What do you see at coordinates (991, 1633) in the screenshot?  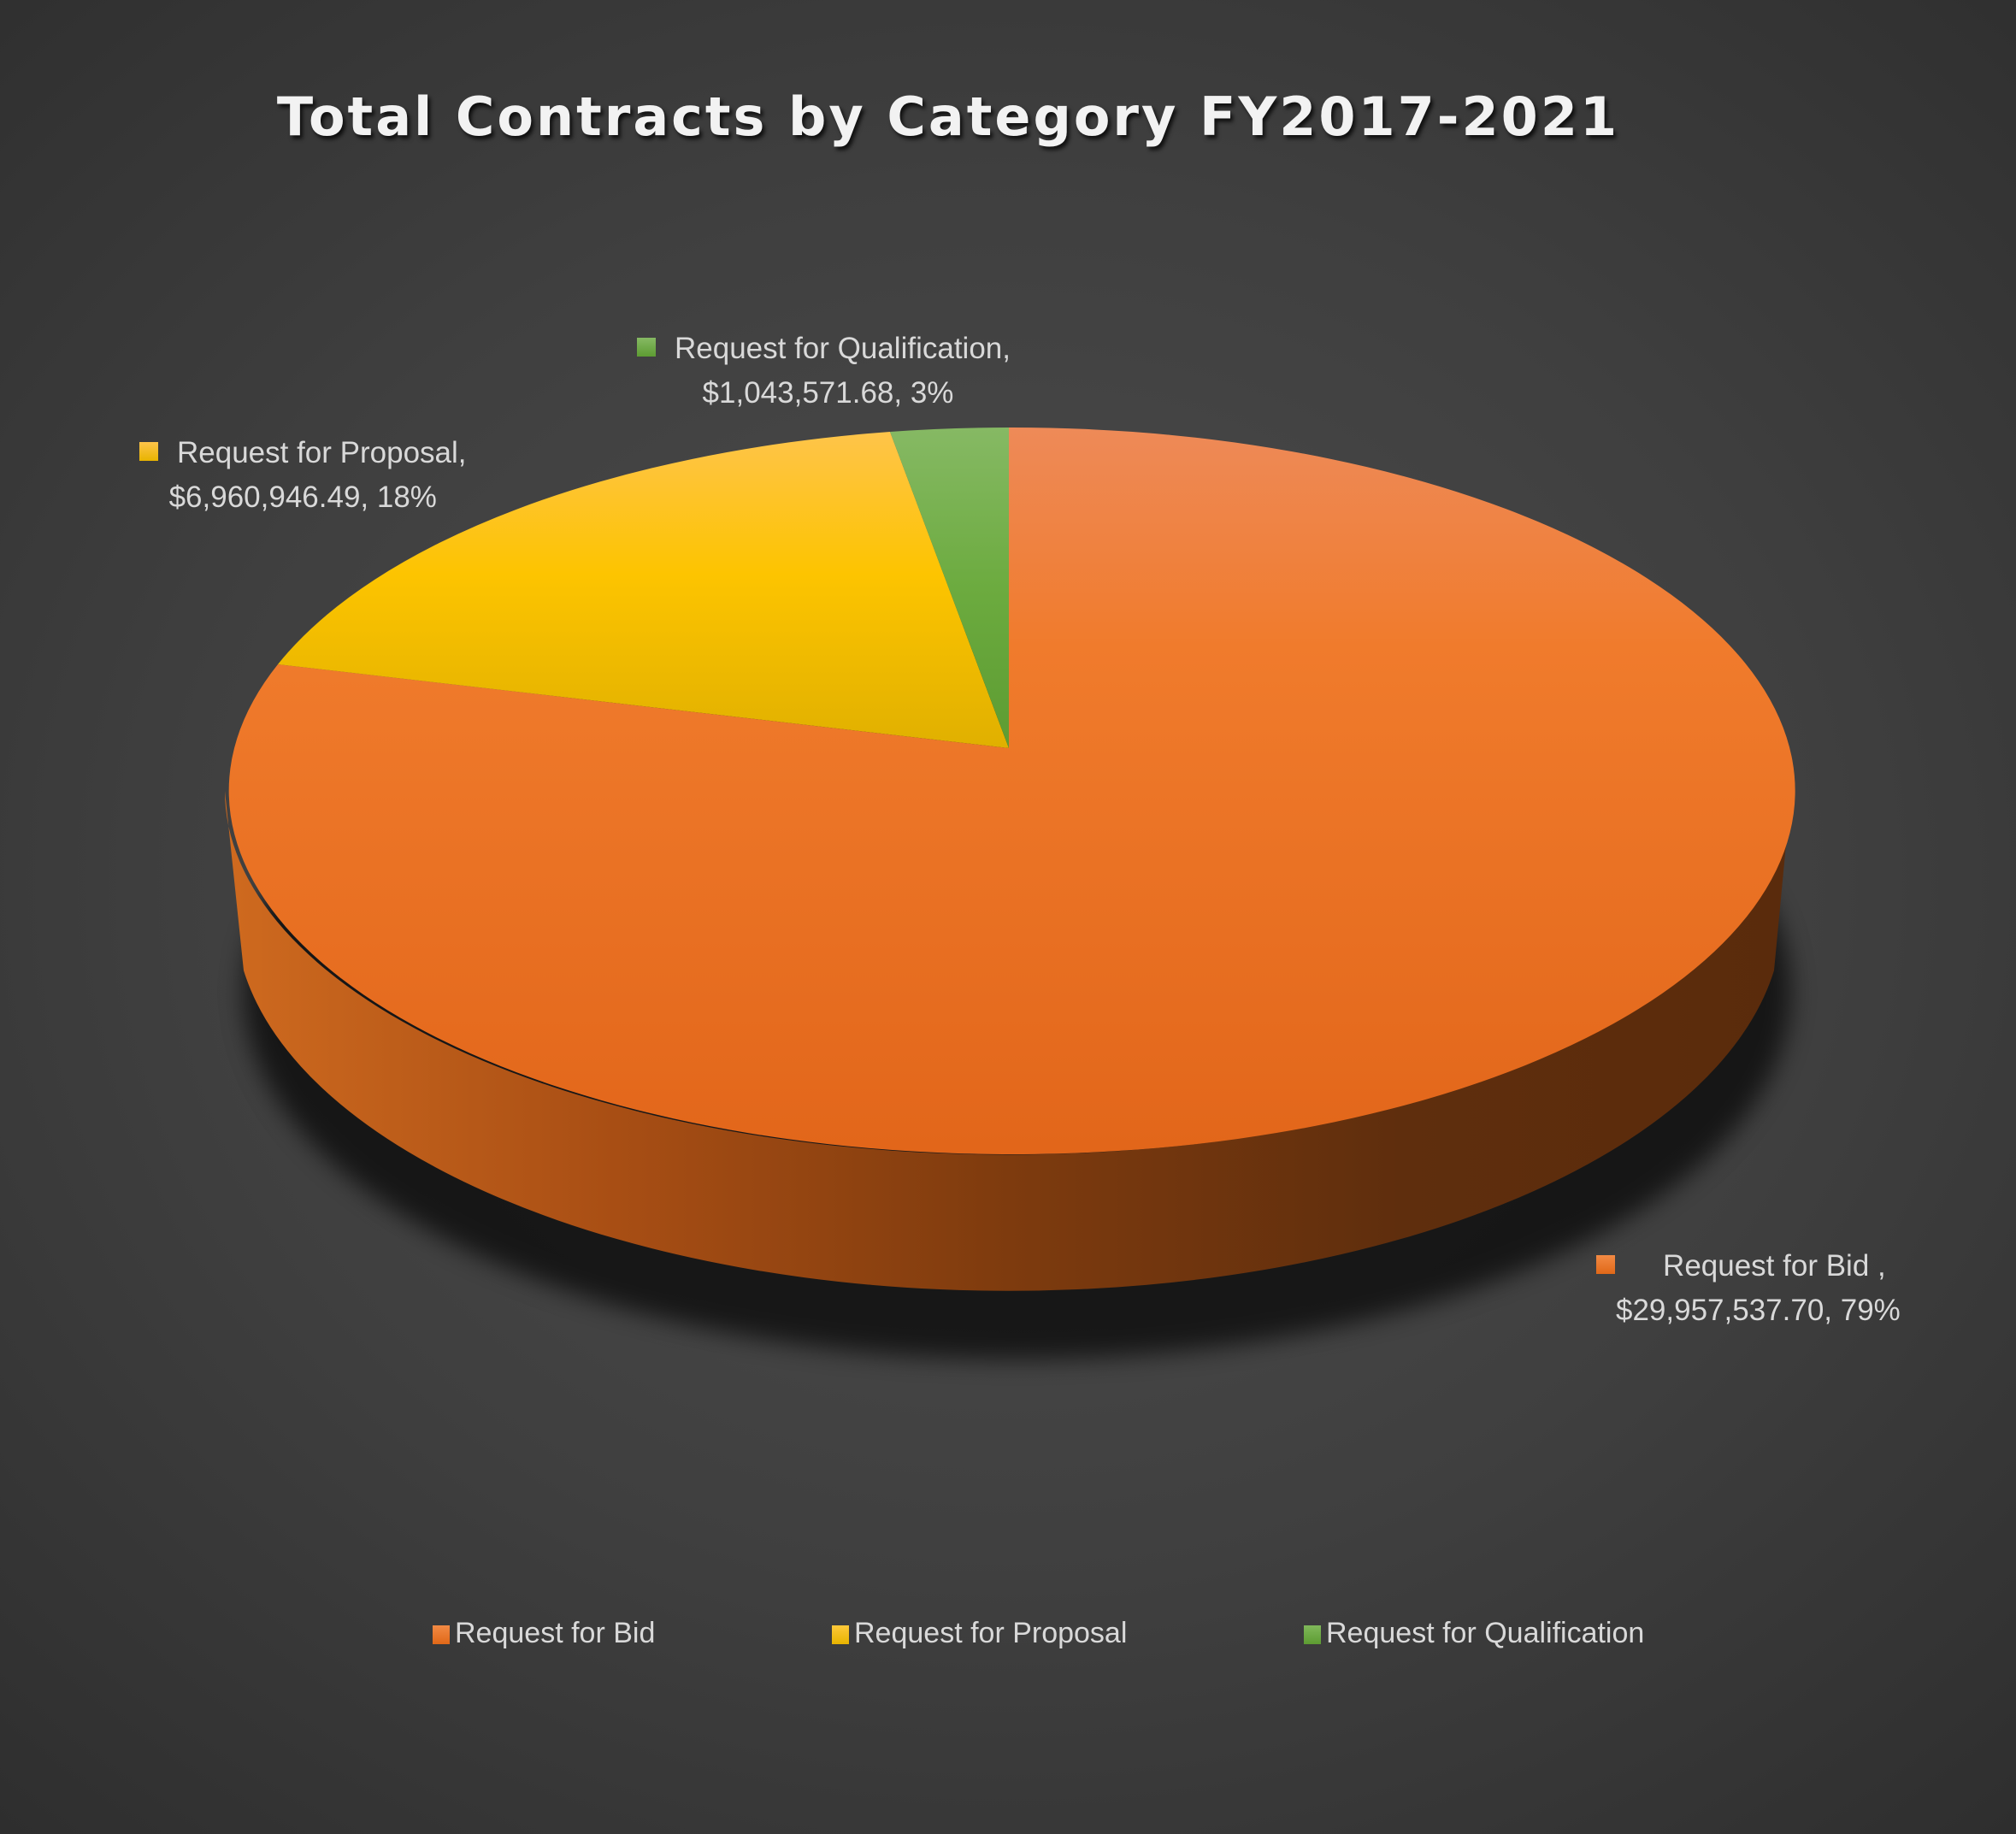 I see `legend-label: Request for Proposal` at bounding box center [991, 1633].